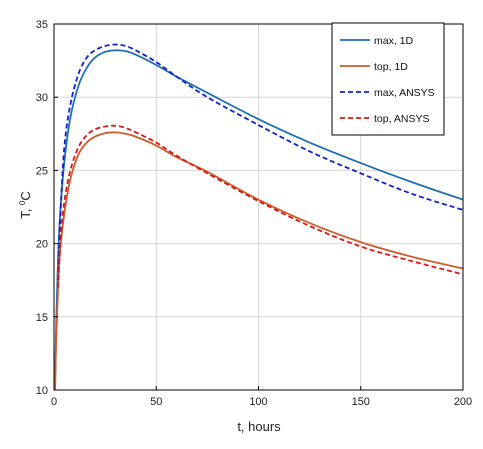 The width and height of the screenshot is (483, 449). I want to click on y-axis-title: T, 0C, so click(25, 205).